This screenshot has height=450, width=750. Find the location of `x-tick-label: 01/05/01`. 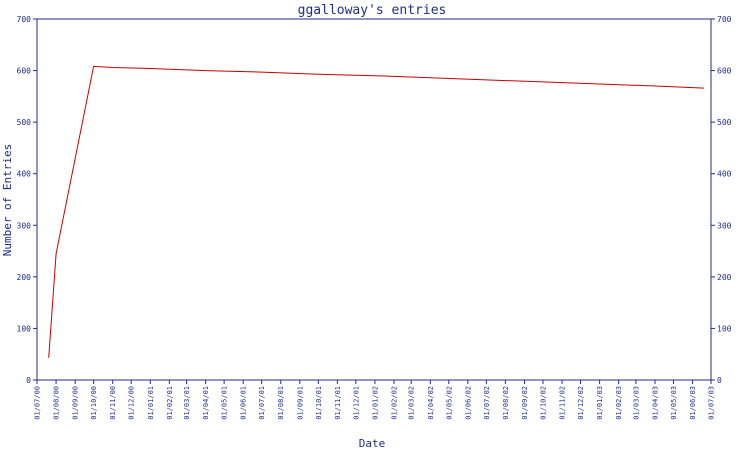

x-tick-label: 01/05/01 is located at coordinates (225, 403).